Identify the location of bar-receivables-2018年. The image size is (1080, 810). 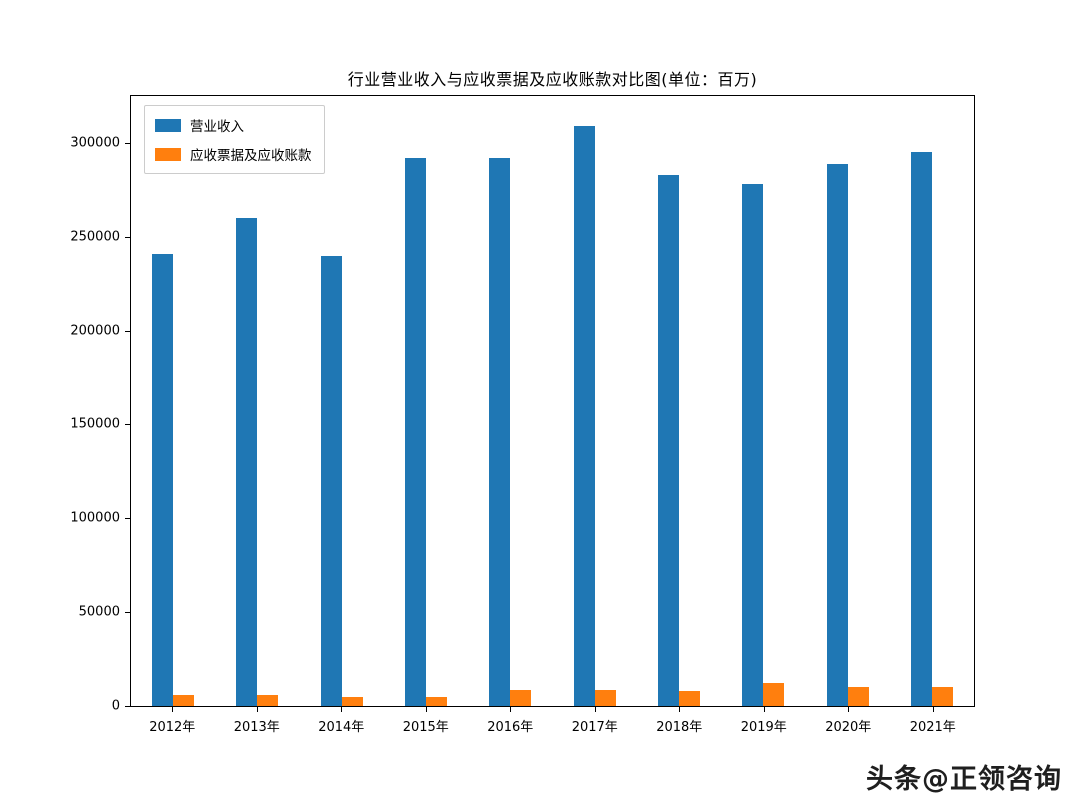
(689, 698).